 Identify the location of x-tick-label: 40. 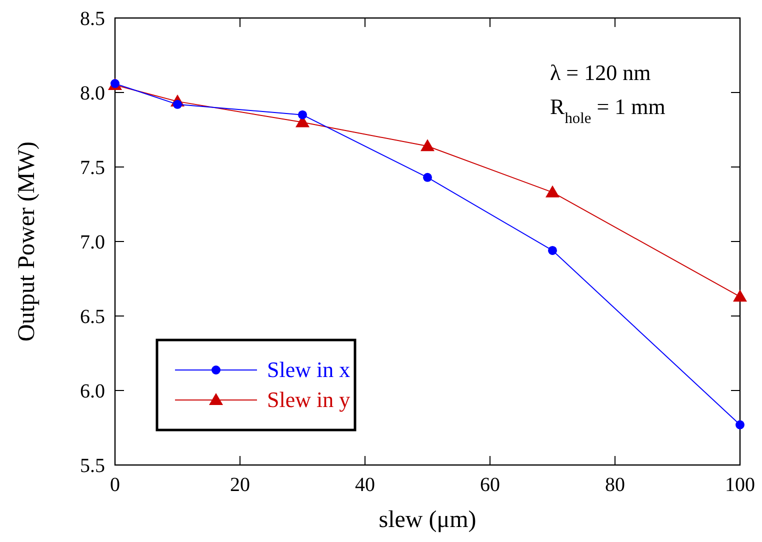
(365, 485).